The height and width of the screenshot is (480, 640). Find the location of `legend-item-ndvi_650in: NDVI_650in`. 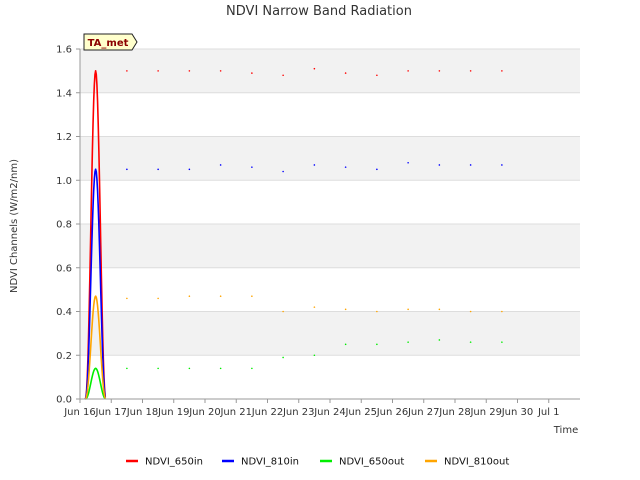

legend-item-ndvi_650in: NDVI_650in is located at coordinates (164, 462).